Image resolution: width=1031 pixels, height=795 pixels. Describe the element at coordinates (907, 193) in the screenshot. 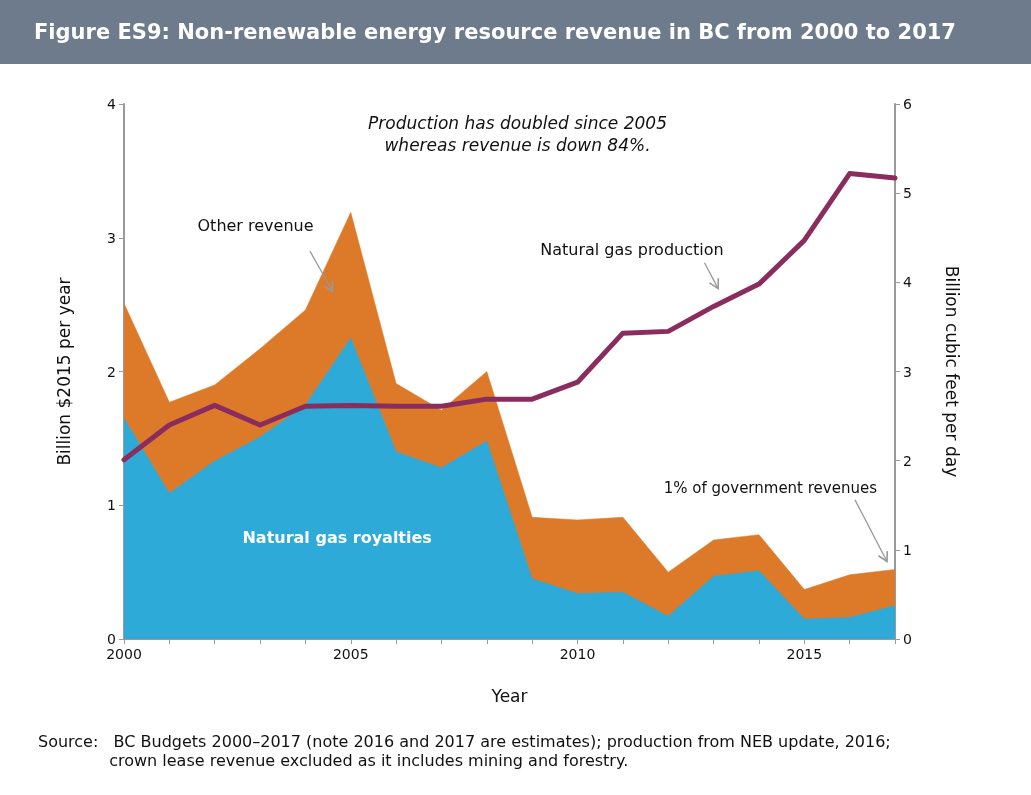

I see `y2-tick-label: 5` at that location.